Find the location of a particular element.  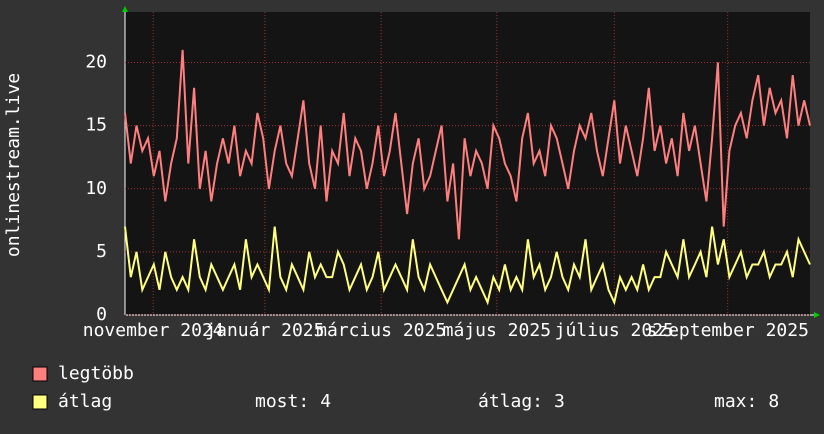

x-tick-label: november 2024 is located at coordinates (153, 330).